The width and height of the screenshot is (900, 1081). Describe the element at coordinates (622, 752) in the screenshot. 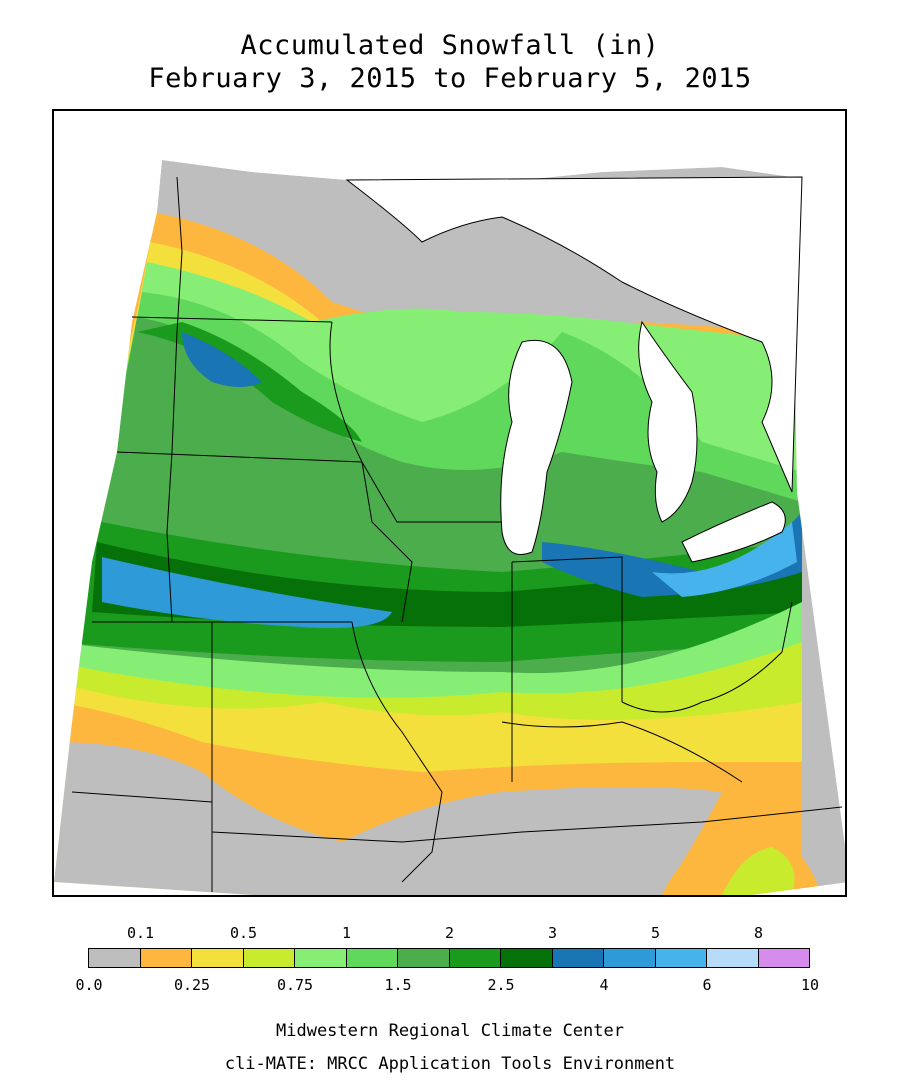

I see `border-ky-in` at that location.